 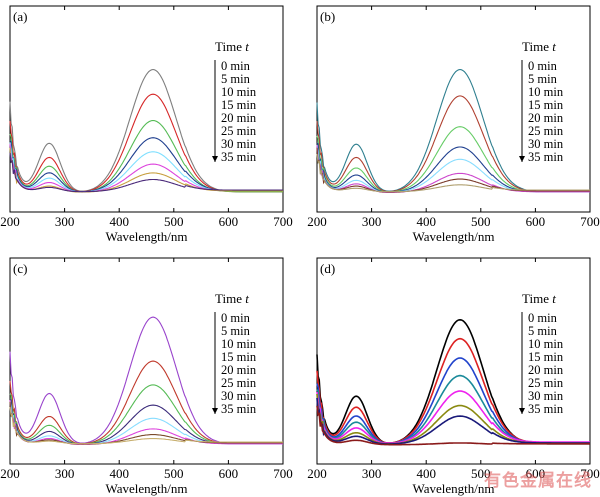 I want to click on panel-label: (d), so click(x=327, y=268).